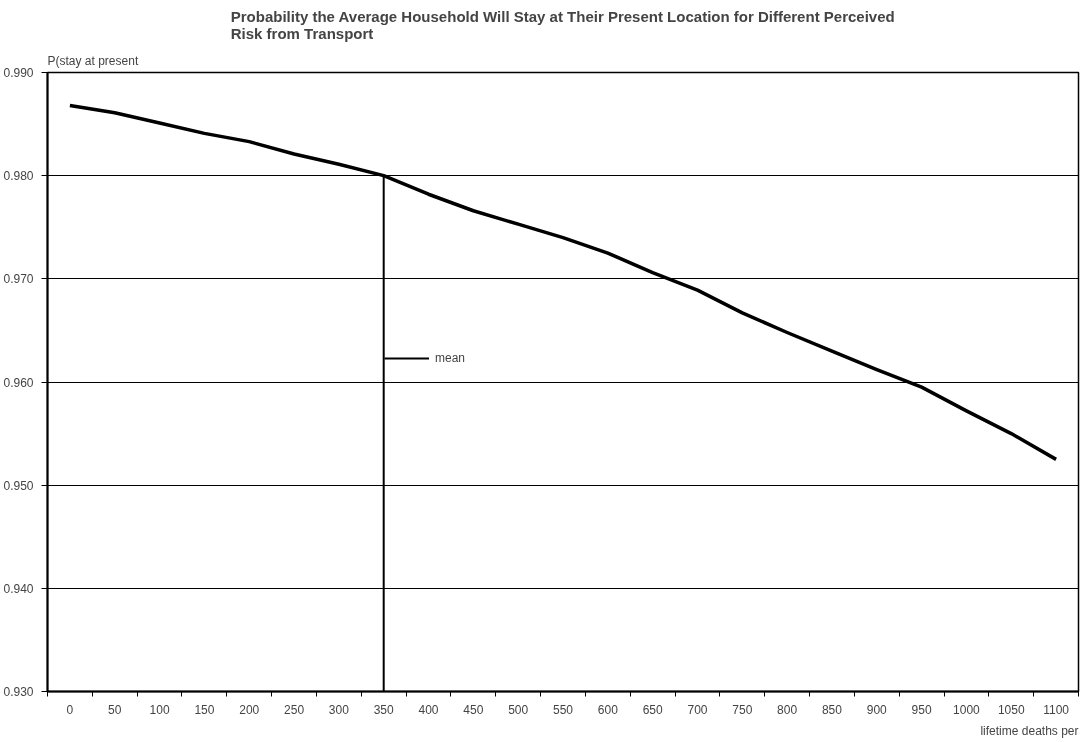 This screenshot has width=1086, height=742. Describe the element at coordinates (473, 709) in the screenshot. I see `x-tick-label: 450` at that location.